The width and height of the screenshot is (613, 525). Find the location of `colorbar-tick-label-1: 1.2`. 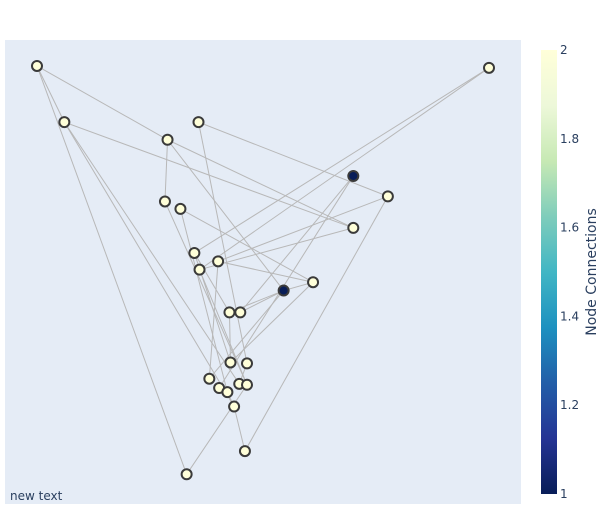

colorbar-tick-label-1: 1.2 is located at coordinates (569, 405).